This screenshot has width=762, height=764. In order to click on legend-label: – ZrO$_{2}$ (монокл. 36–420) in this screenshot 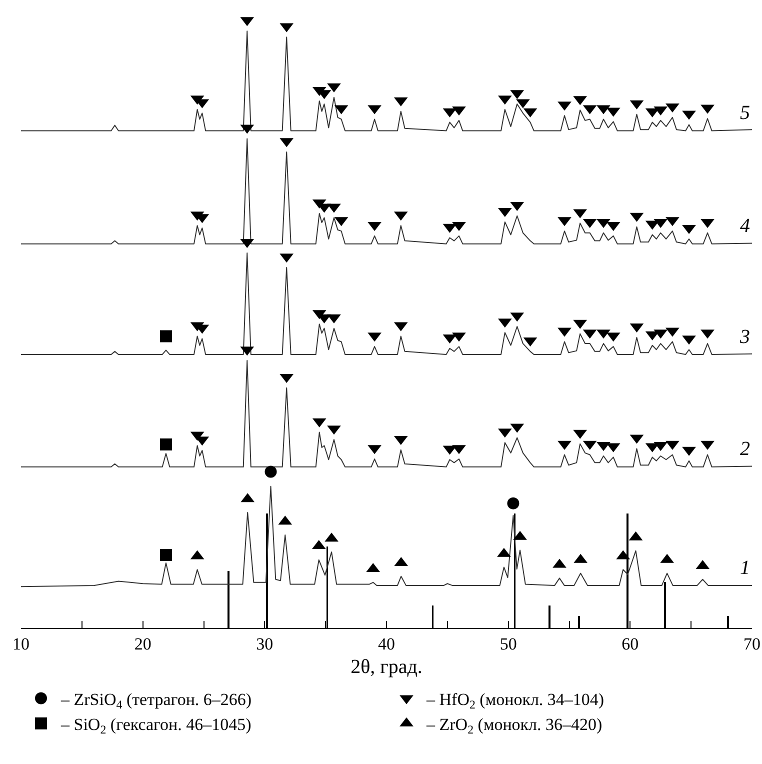, I will do `click(514, 725)`.